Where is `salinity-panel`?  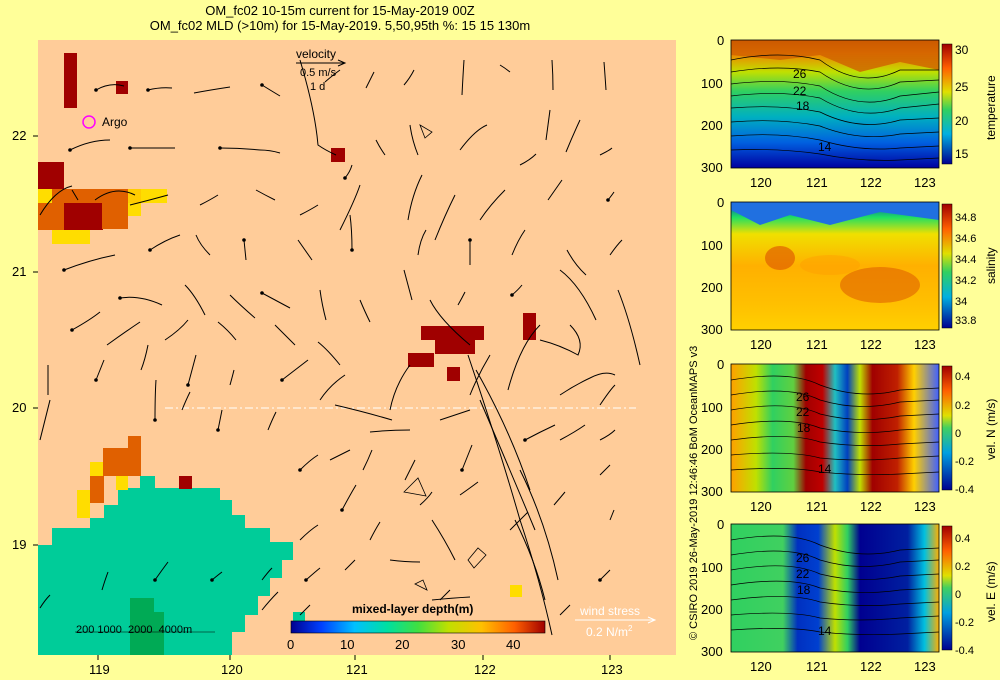 salinity-panel is located at coordinates (841, 266).